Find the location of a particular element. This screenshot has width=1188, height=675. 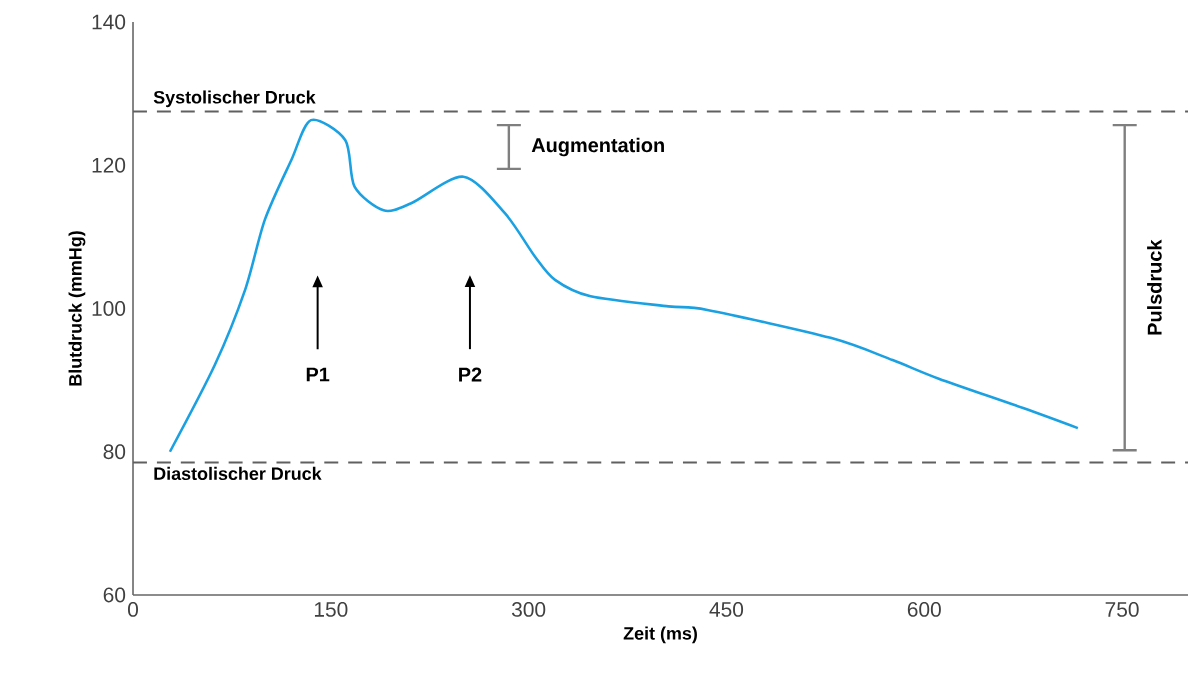

x-axis-title: Zeit (ms) is located at coordinates (660, 635).